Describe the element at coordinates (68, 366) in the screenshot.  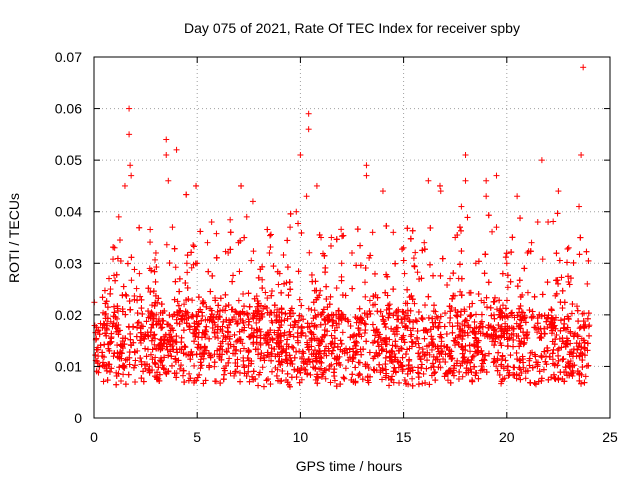
I see `y-tick-label: 0.01` at that location.